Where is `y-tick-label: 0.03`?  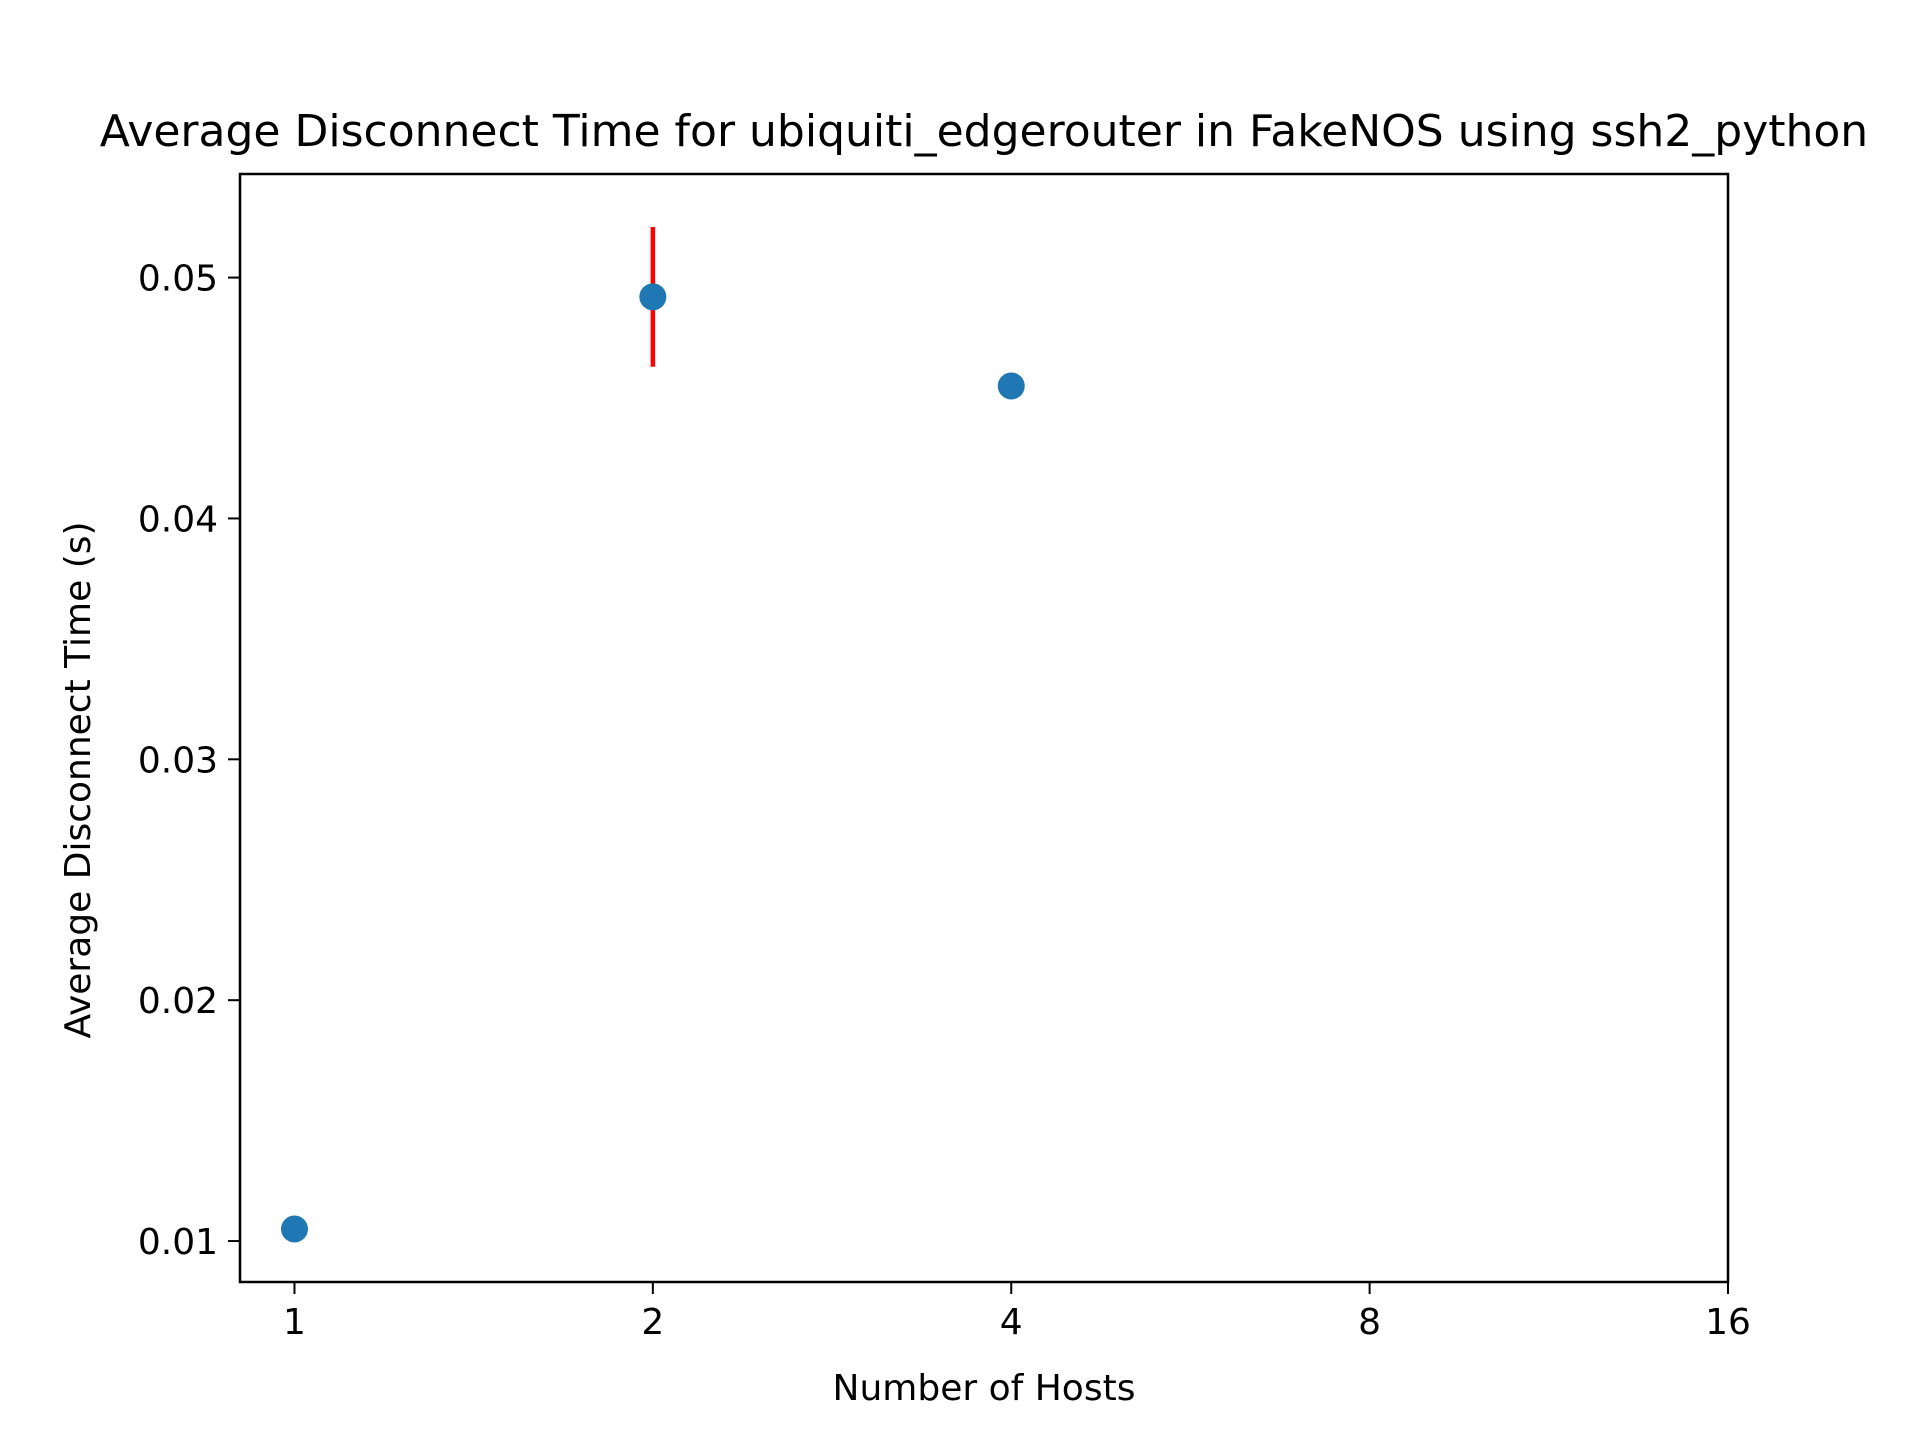 y-tick-label: 0.03 is located at coordinates (178, 760).